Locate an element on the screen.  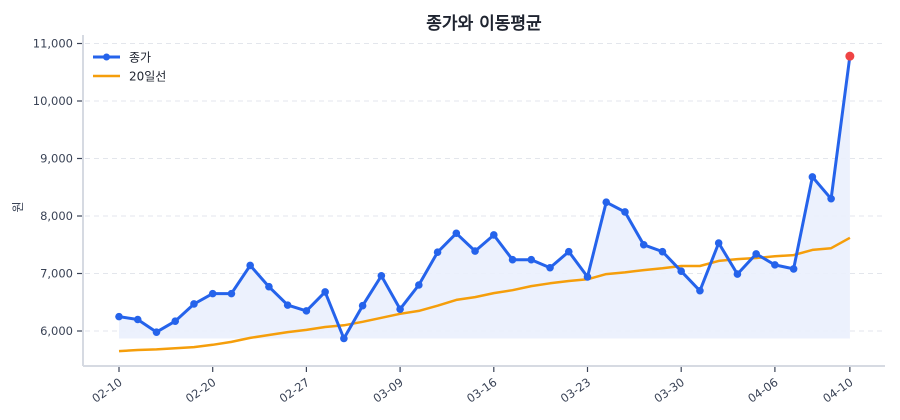
latest-price-marker is located at coordinates (850, 56).